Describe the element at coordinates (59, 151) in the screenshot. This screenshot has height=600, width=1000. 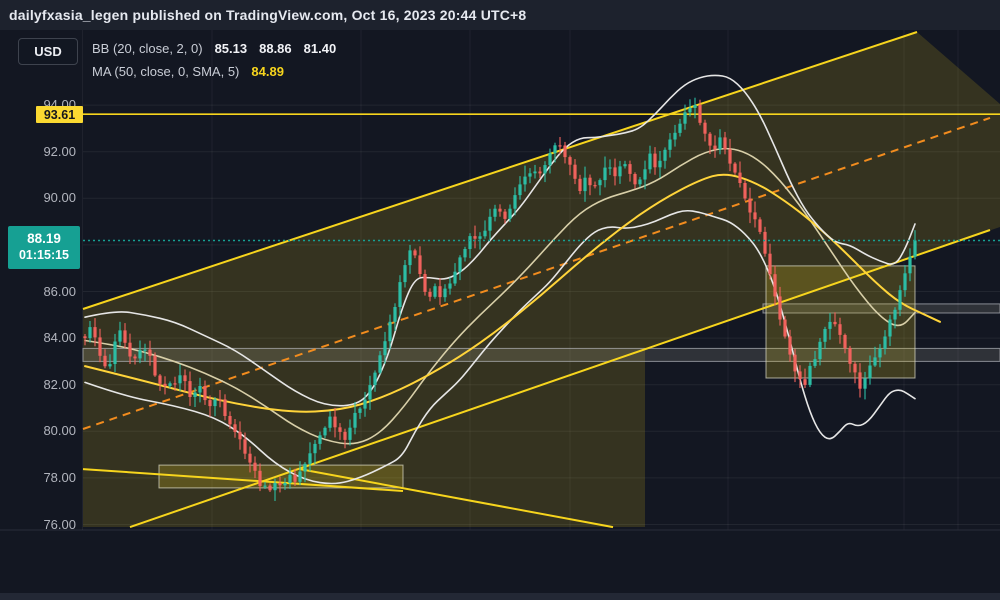
I see `price-axis-label: 92.00` at that location.